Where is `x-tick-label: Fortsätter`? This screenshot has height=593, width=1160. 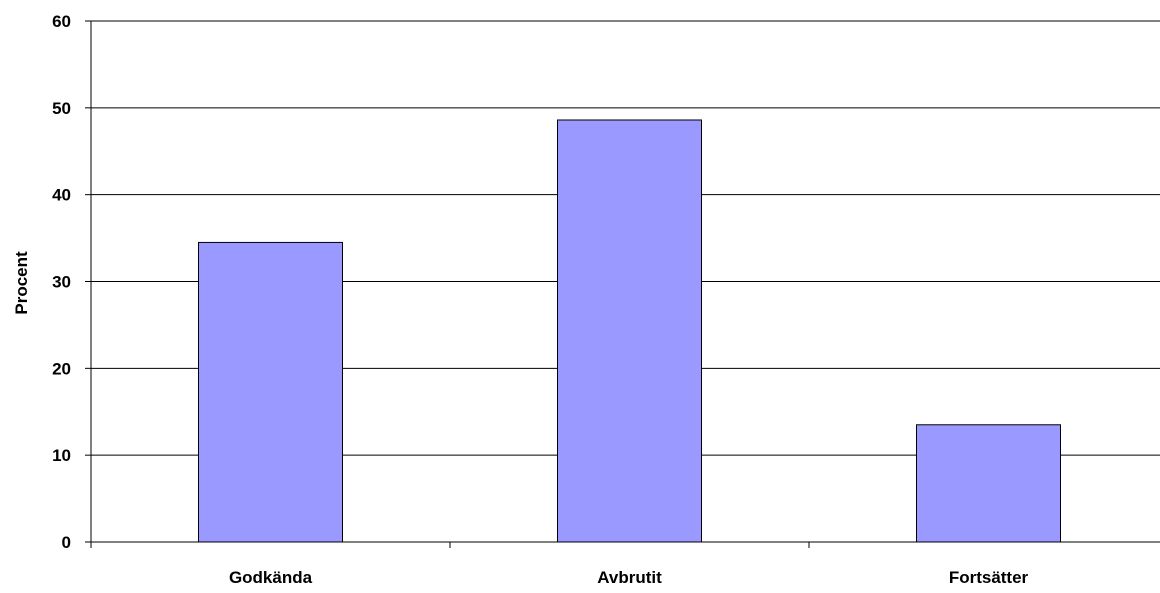
x-tick-label: Fortsätter is located at coordinates (989, 577).